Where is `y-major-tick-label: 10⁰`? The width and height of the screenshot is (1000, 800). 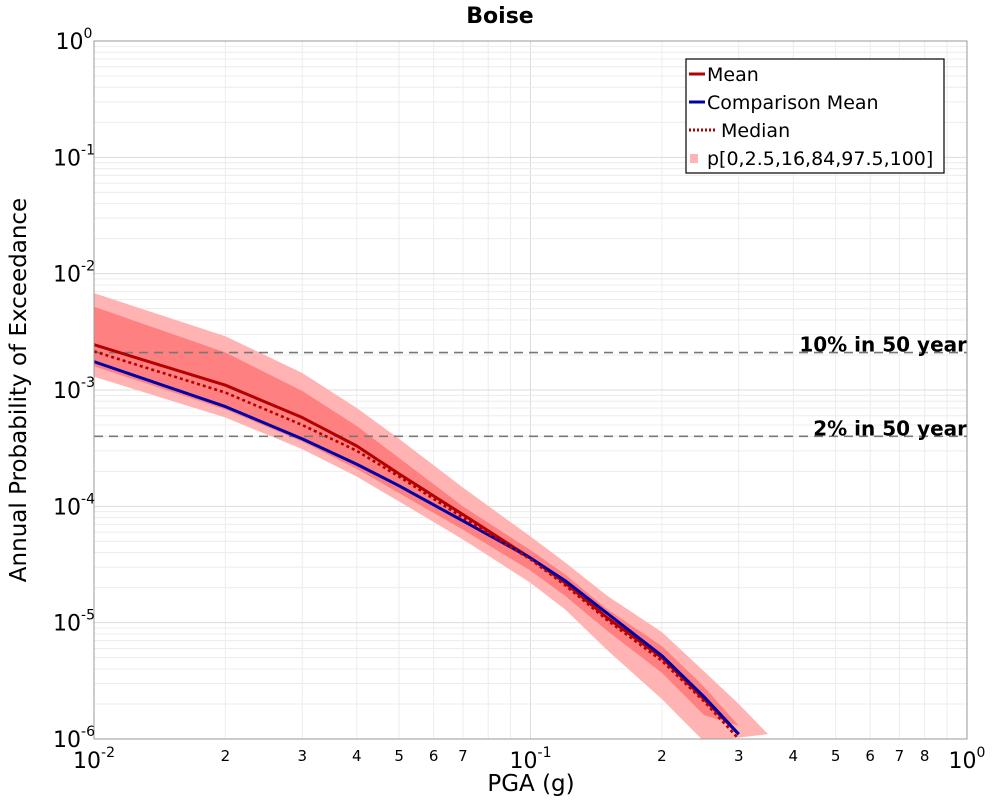 y-major-tick-label: 10⁰ is located at coordinates (74, 40).